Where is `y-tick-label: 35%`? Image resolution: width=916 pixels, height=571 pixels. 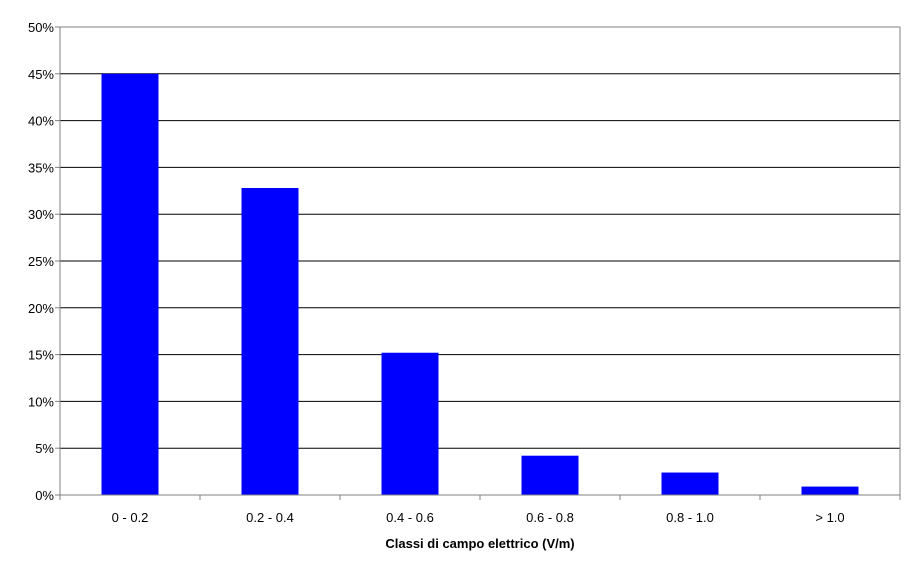 y-tick-label: 35% is located at coordinates (41, 167).